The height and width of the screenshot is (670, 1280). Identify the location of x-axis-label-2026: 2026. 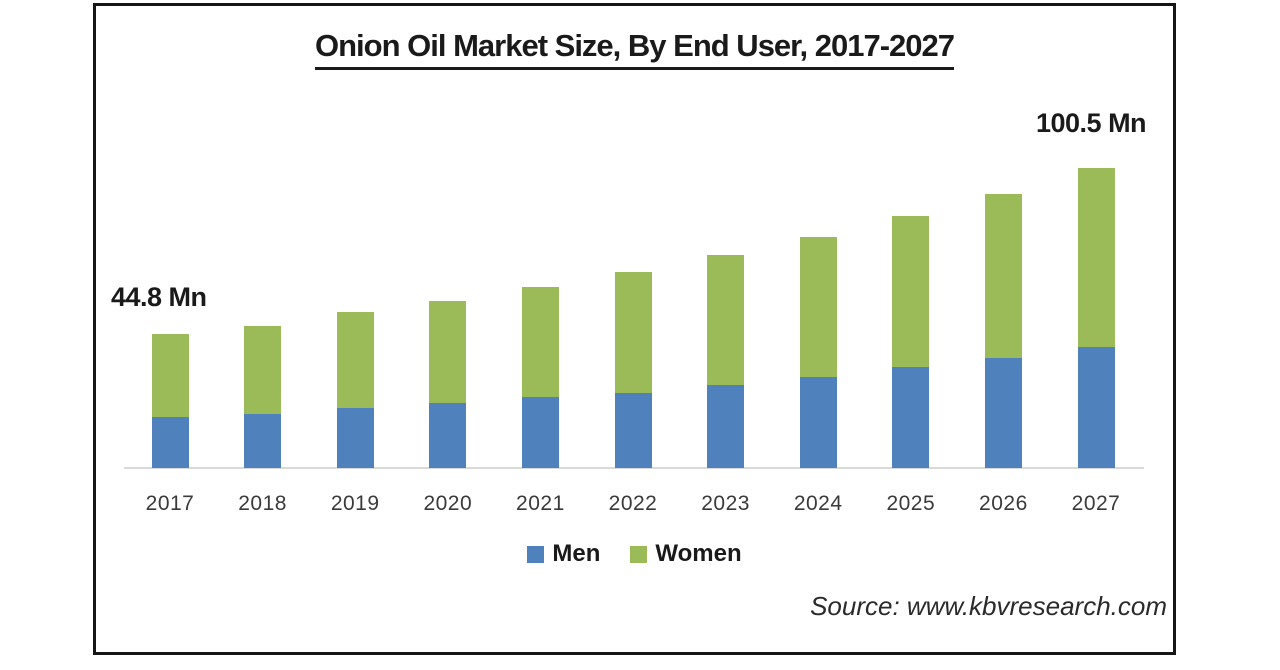
(1003, 503).